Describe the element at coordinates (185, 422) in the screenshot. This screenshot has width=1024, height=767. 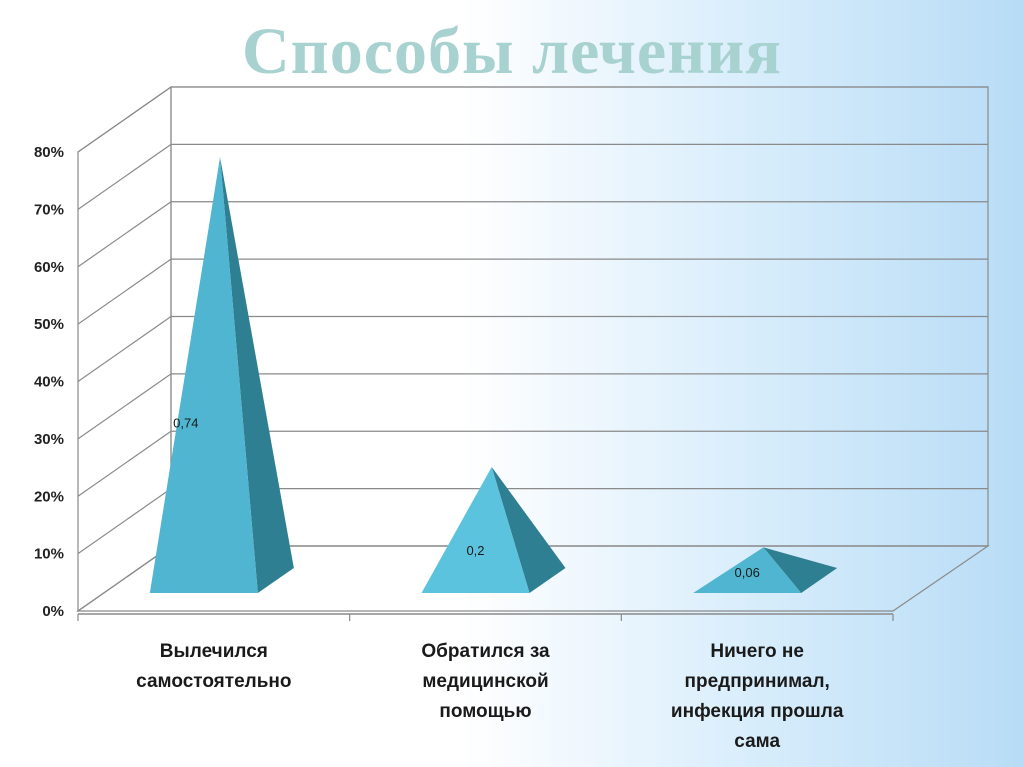
I see `data-label: 0,74` at that location.